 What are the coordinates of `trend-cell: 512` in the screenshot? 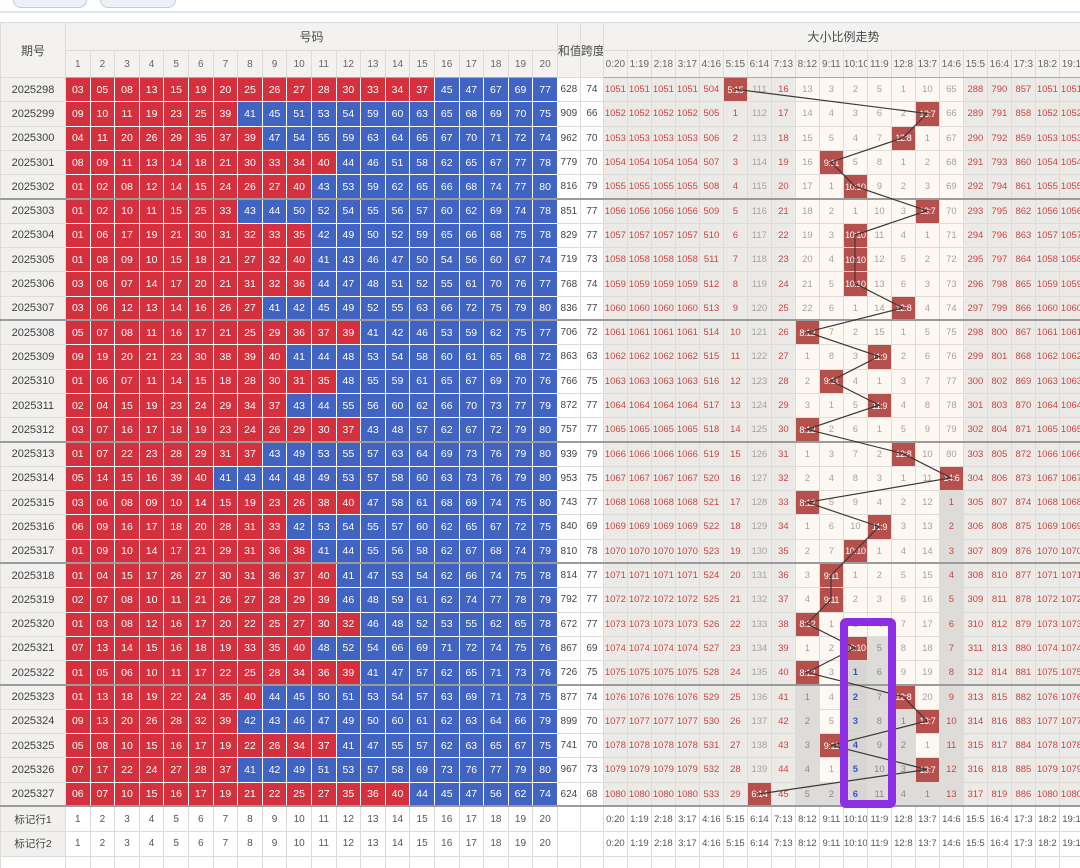 It's located at (711, 284).